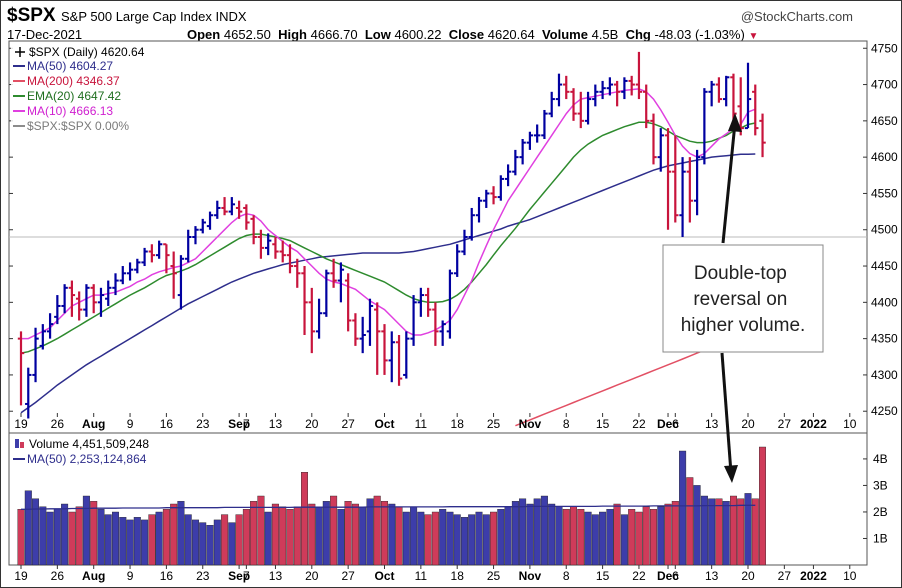 The image size is (902, 588). What do you see at coordinates (21, 576) in the screenshot?
I see `date-label-volume: 19` at bounding box center [21, 576].